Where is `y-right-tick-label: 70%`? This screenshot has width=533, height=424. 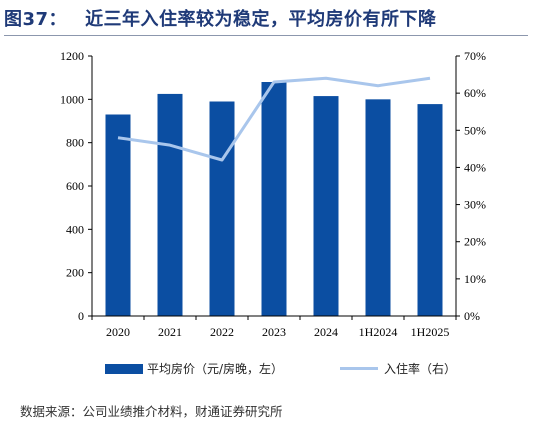 y-right-tick-label: 70% is located at coordinates (475, 56).